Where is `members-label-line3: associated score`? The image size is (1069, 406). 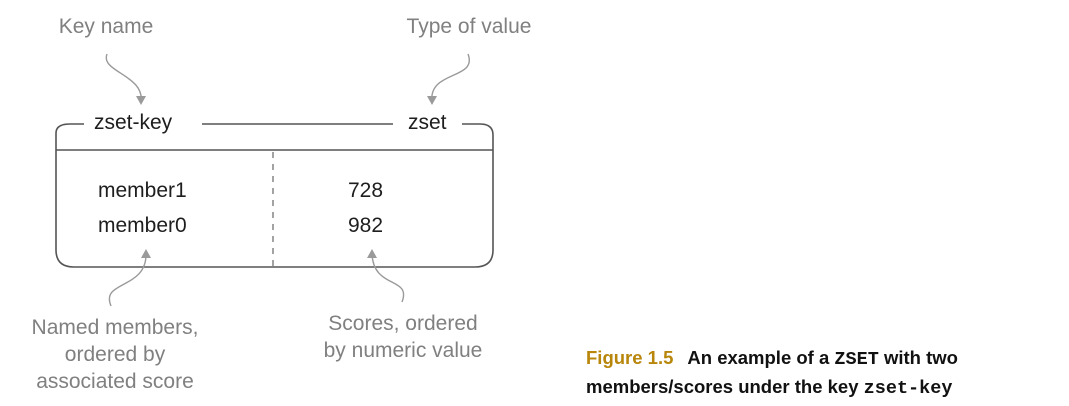
members-label-line3: associated score is located at coordinates (115, 381).